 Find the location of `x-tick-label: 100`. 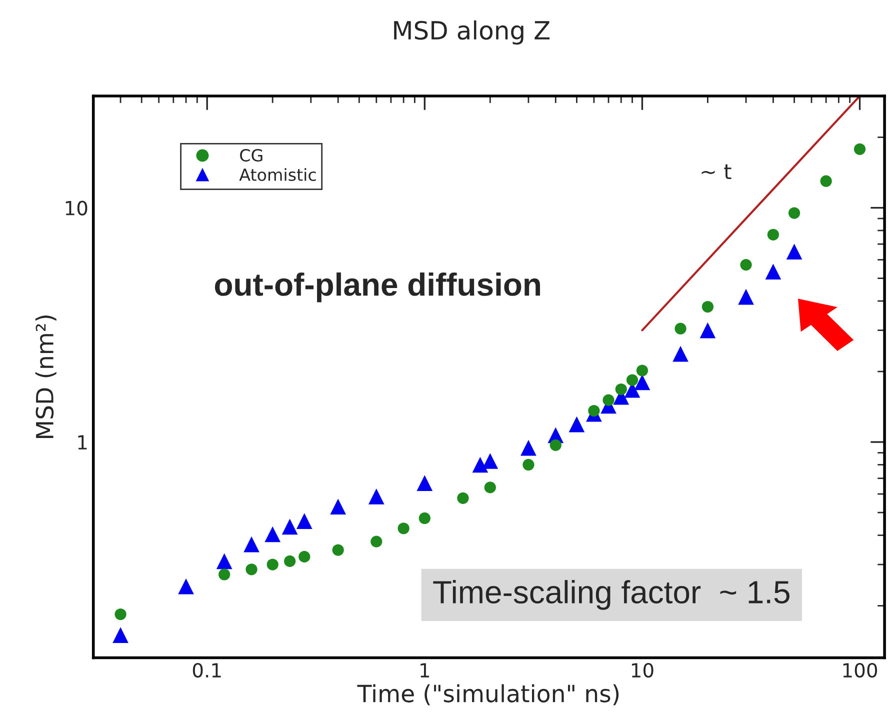

x-tick-label: 100 is located at coordinates (860, 670).